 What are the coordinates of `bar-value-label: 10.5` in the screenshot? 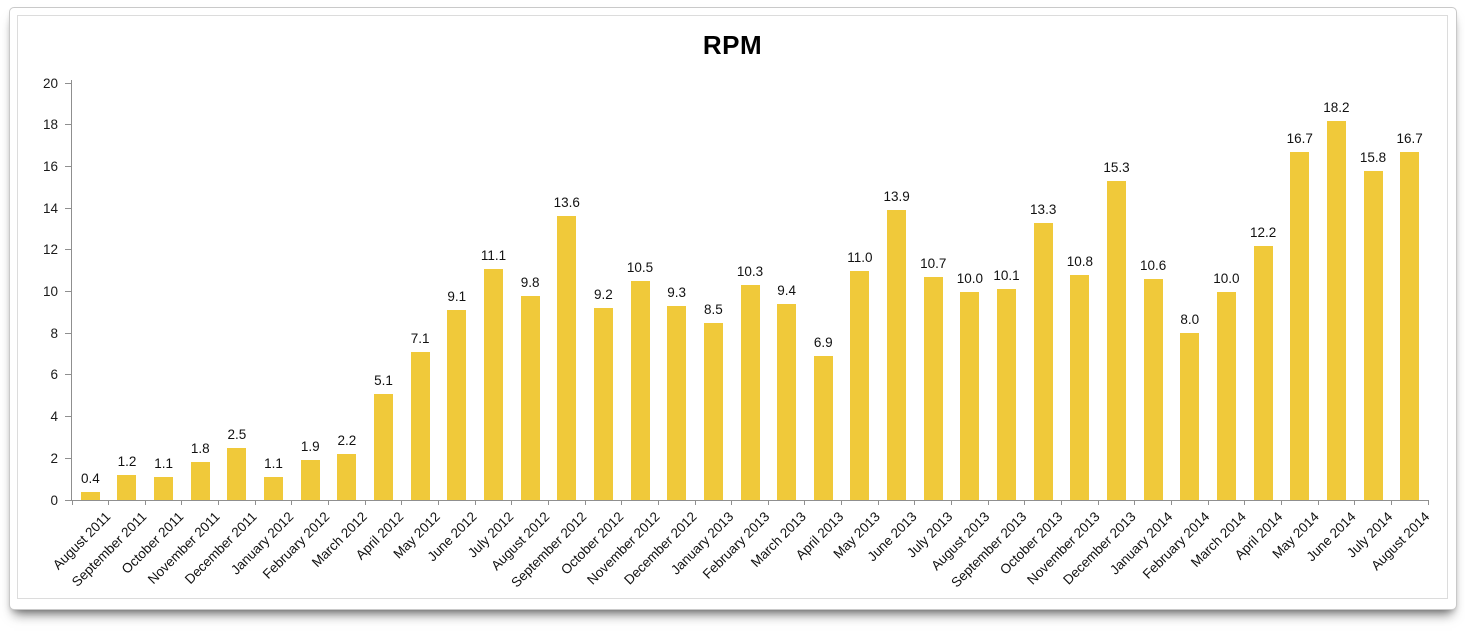 It's located at (640, 268).